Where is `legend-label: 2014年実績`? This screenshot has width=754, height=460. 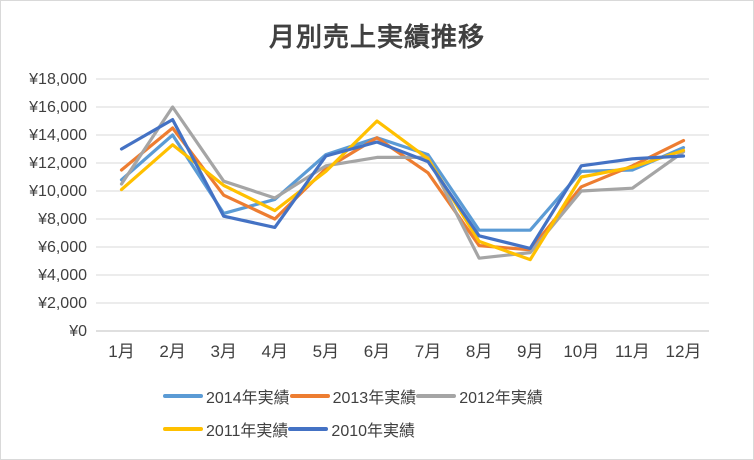 legend-label: 2014年実績 is located at coordinates (248, 398).